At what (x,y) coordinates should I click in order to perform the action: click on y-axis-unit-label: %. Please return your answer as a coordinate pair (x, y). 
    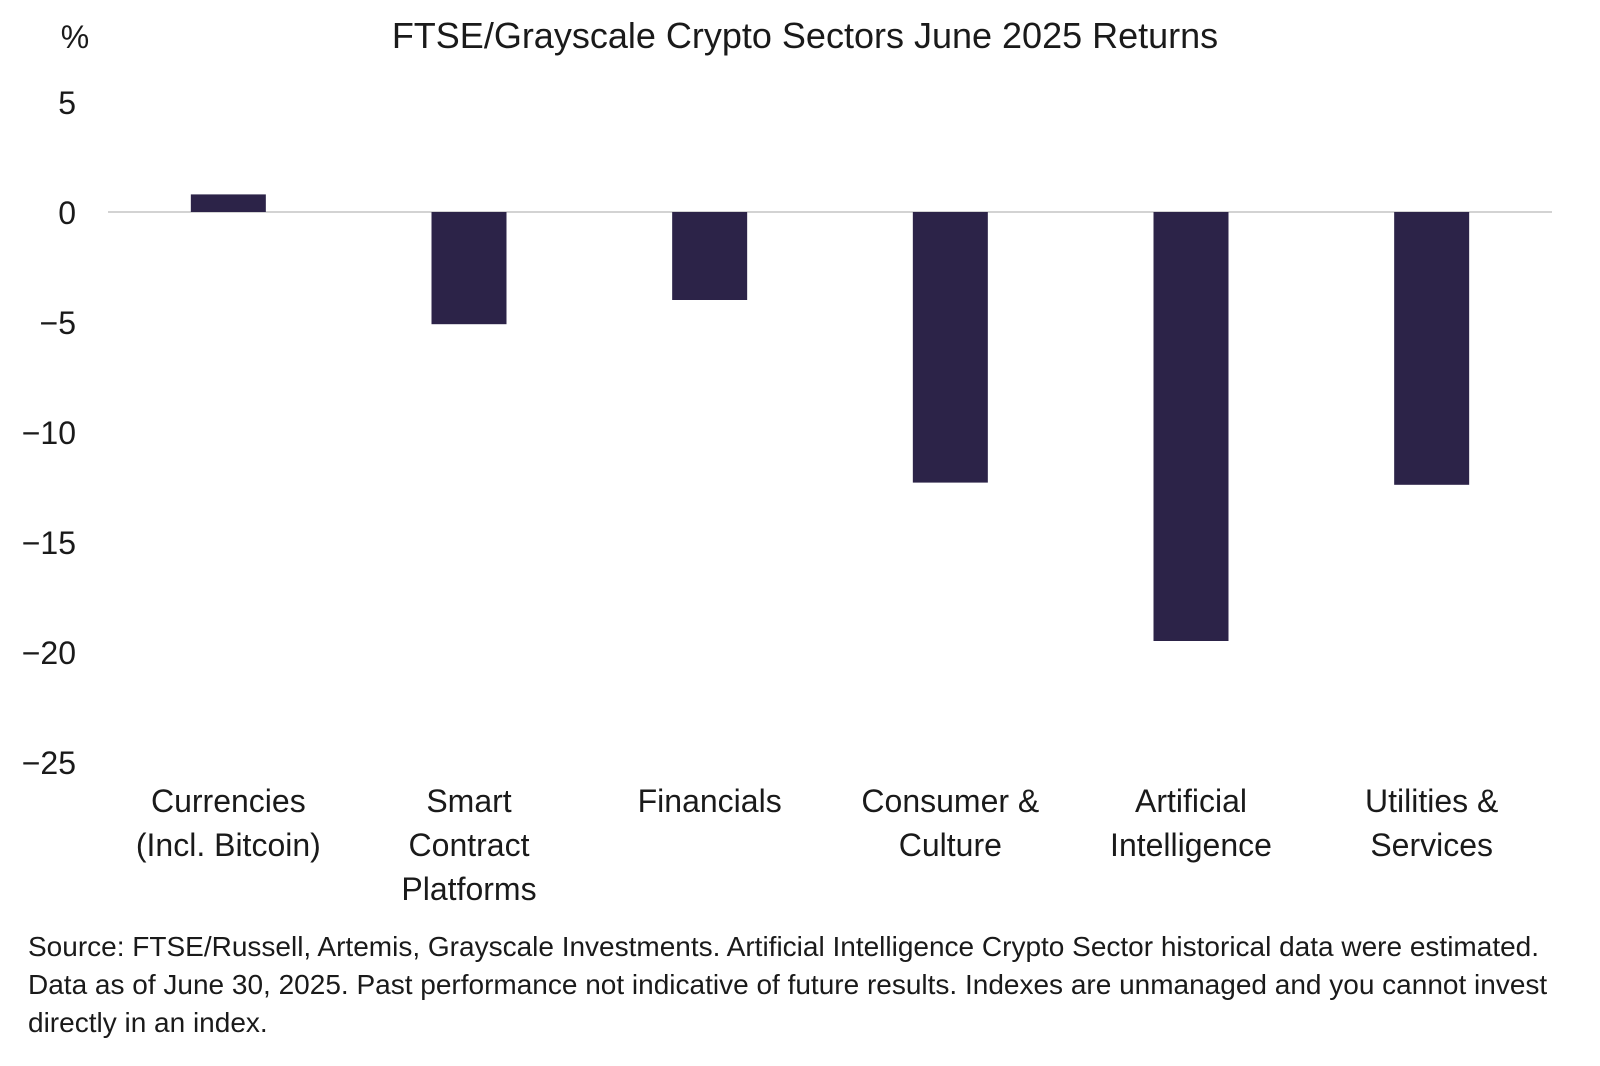
    Looking at the image, I should click on (75, 37).